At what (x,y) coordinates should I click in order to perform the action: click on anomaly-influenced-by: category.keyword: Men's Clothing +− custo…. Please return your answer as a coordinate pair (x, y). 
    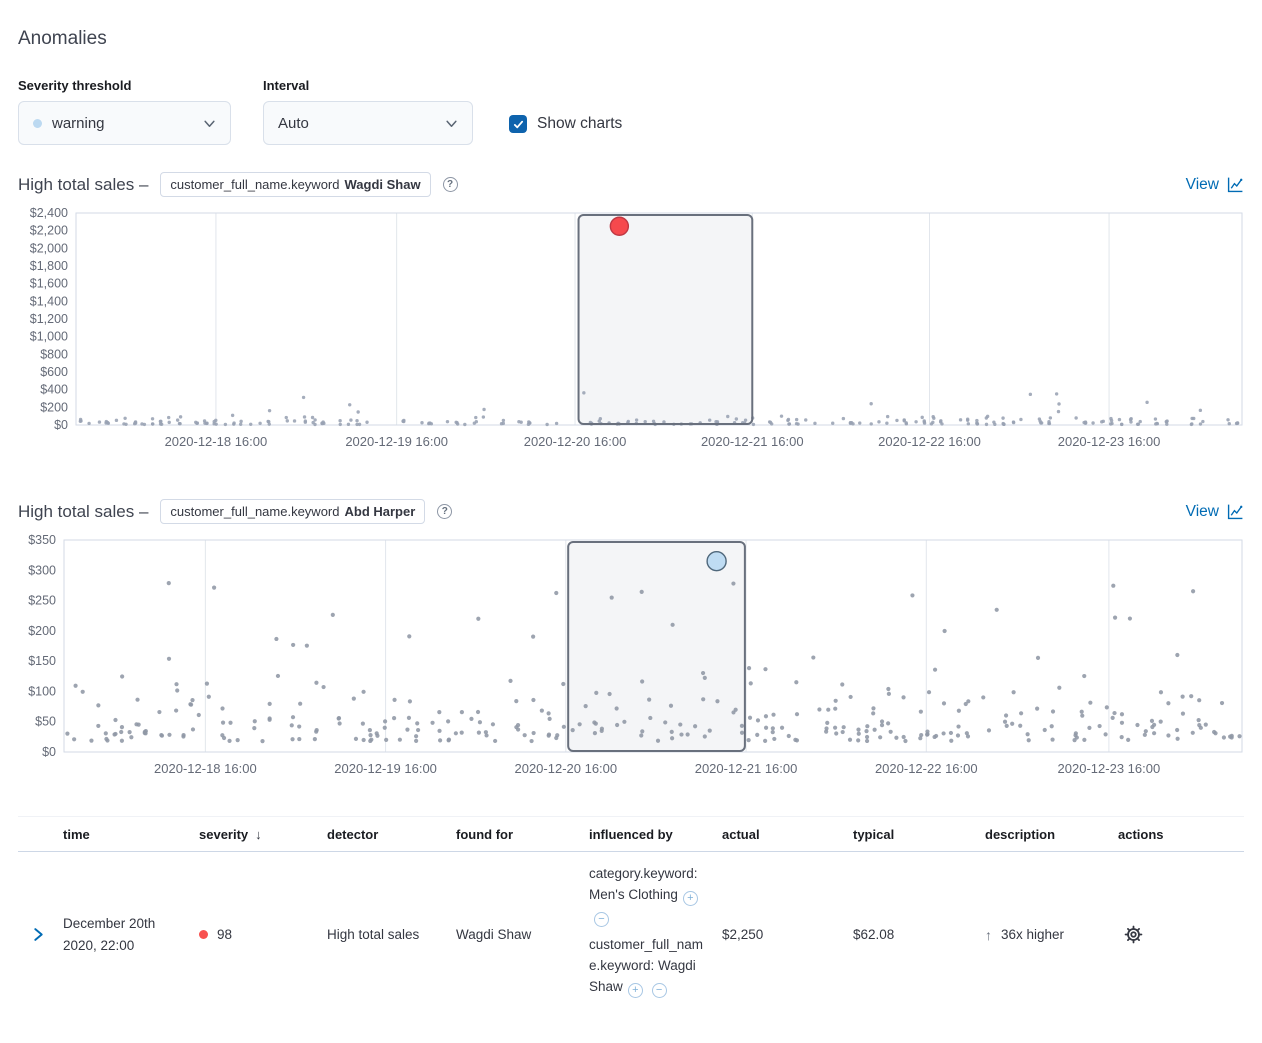
    Looking at the image, I should click on (648, 935).